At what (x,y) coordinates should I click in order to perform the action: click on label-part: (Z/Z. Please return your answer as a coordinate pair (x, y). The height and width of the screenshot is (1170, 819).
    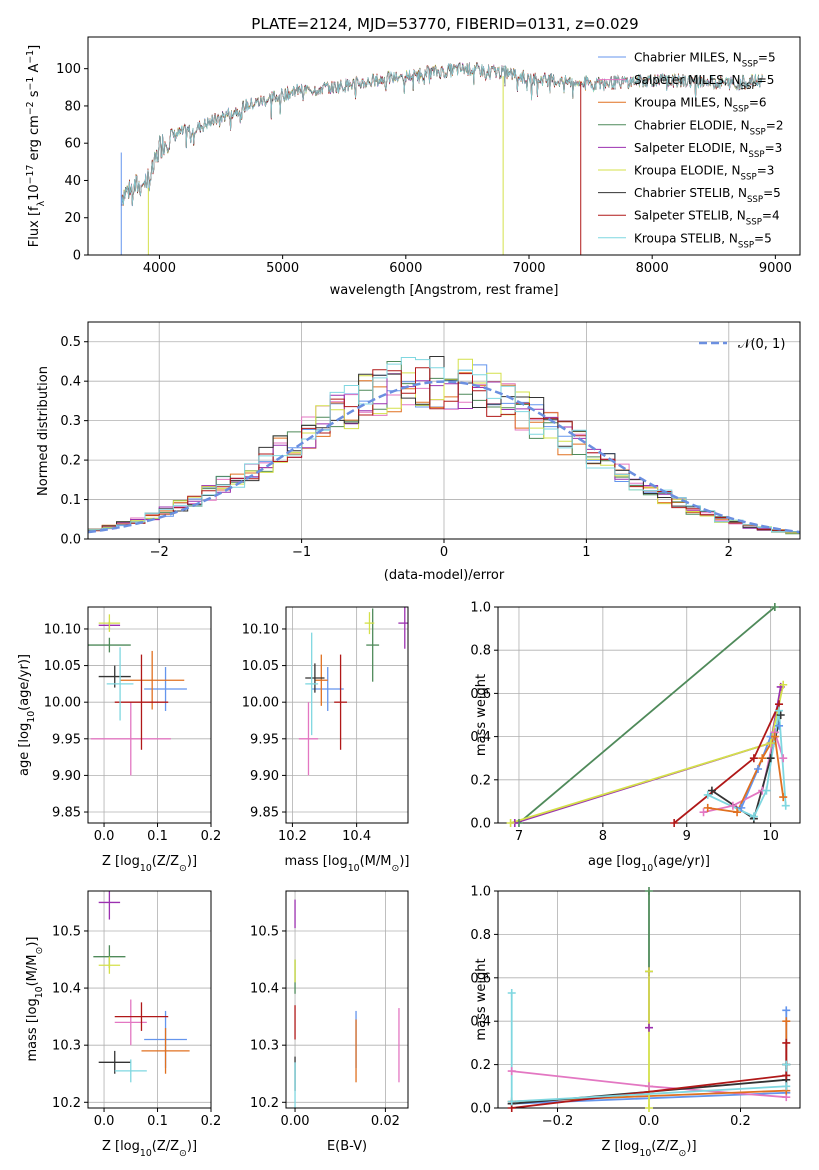
    Looking at the image, I should click on (664, 1146).